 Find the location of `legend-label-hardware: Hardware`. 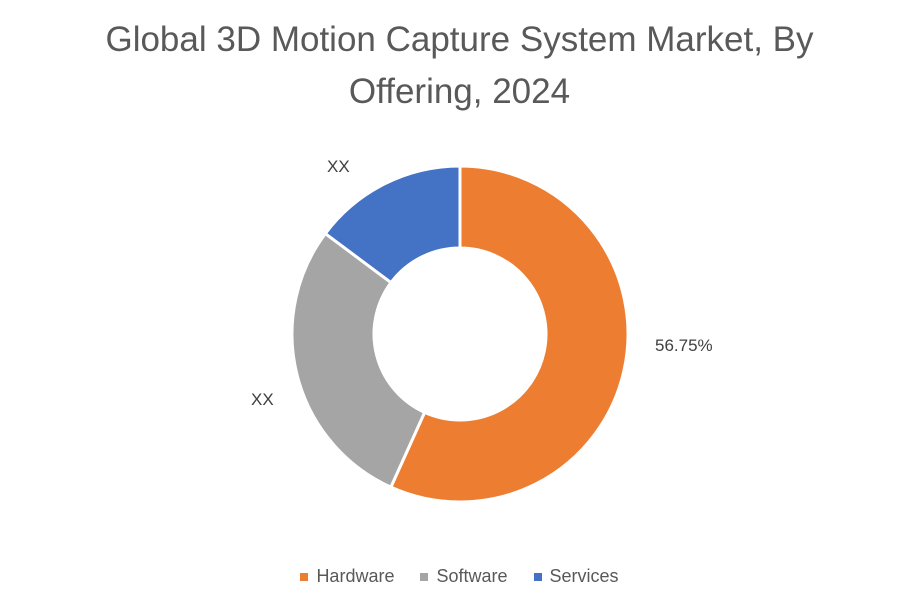

legend-label-hardware: Hardware is located at coordinates (355, 576).